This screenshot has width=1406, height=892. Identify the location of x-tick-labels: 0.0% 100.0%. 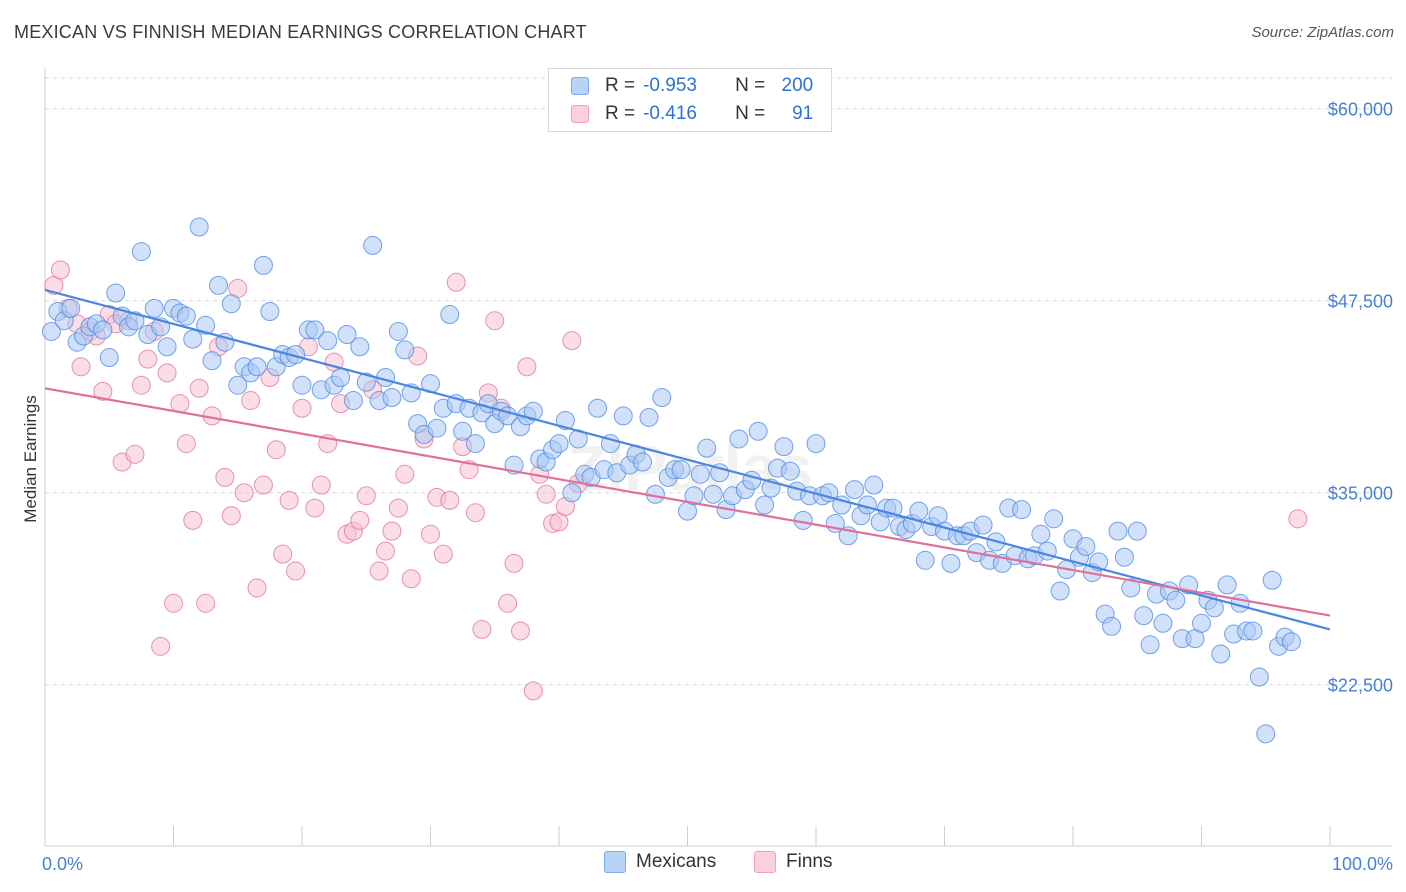
(717, 864).